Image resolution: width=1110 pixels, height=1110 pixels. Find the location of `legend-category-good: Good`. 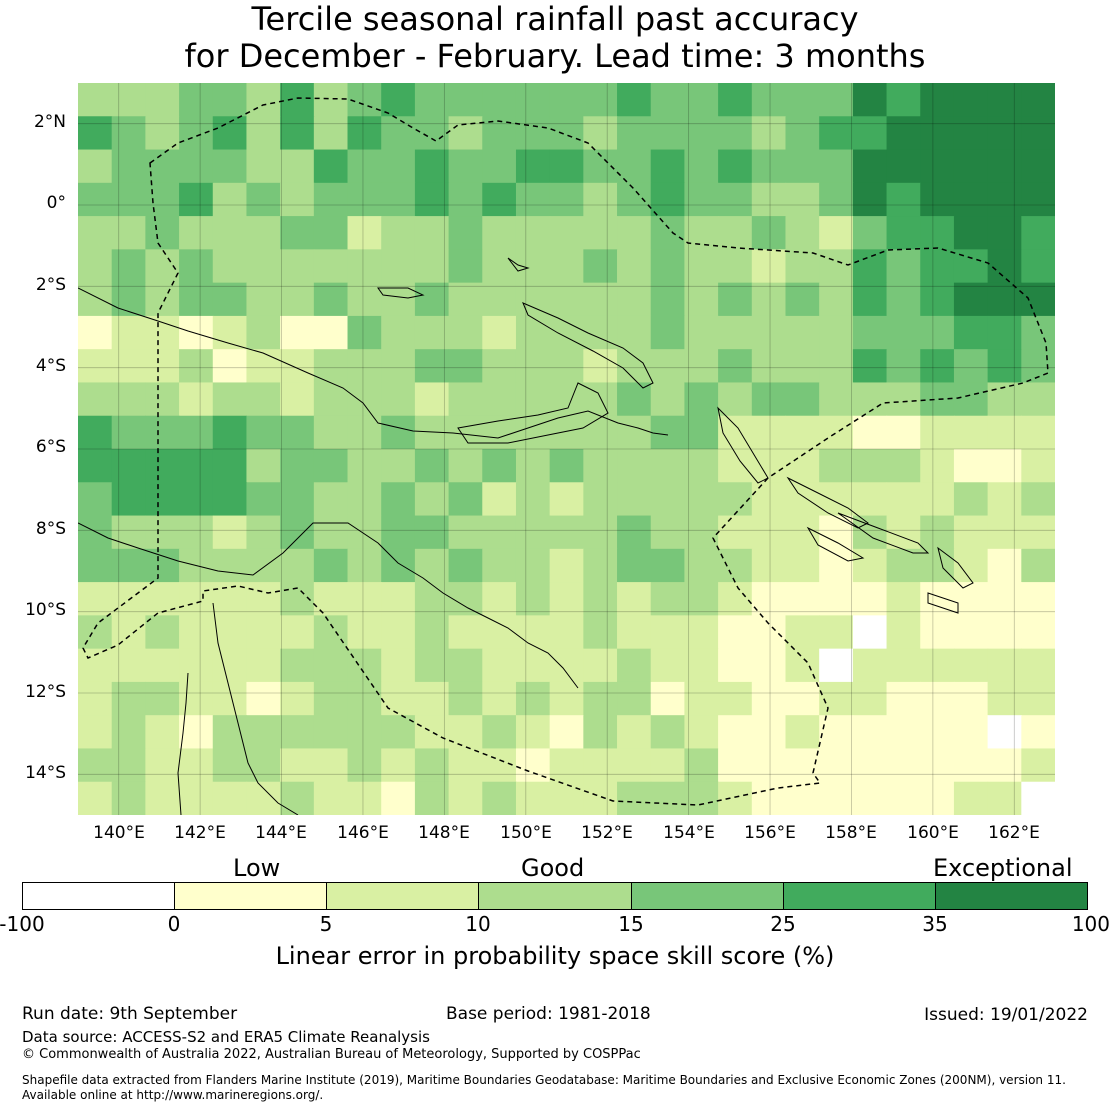

legend-category-good: Good is located at coordinates (553, 868).